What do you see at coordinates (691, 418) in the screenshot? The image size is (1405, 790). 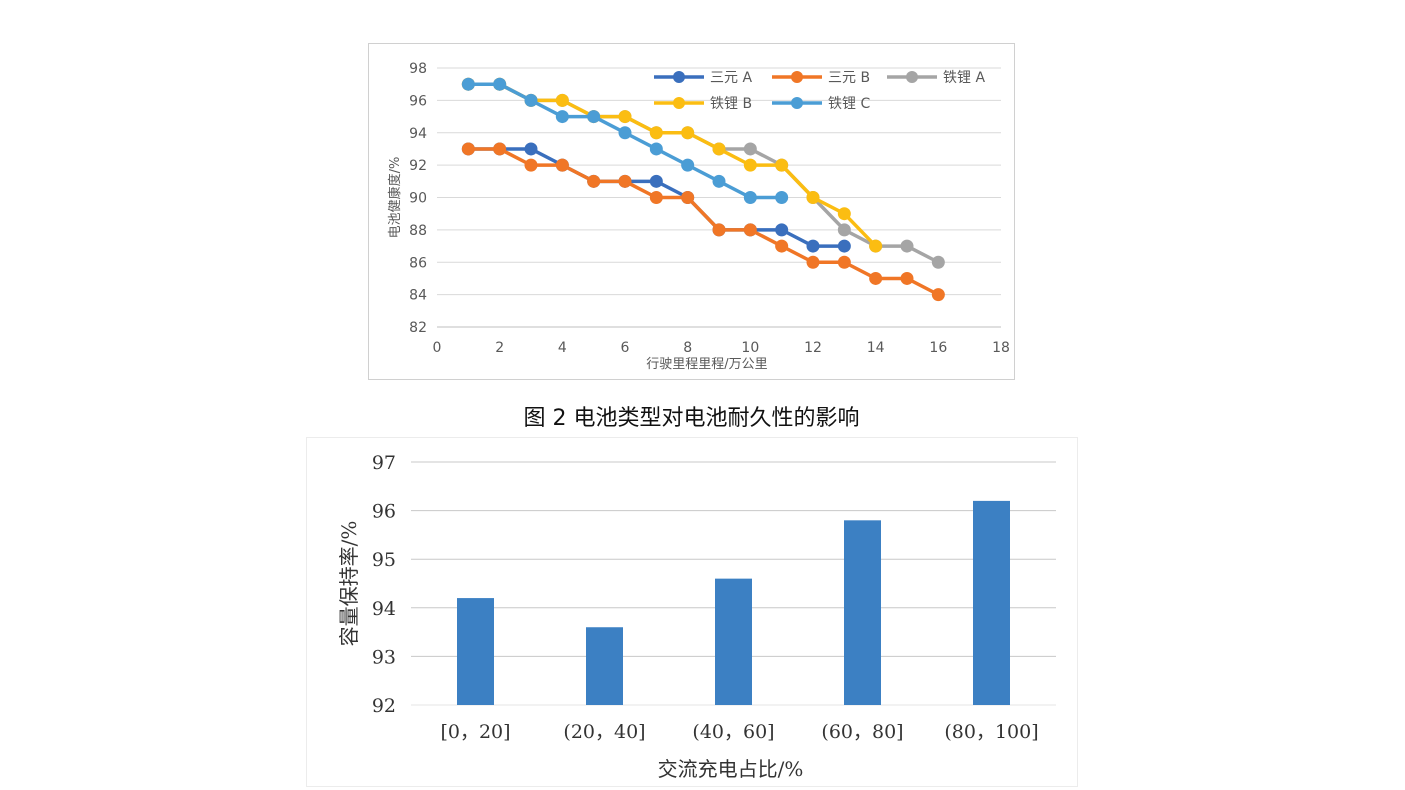 I see `figure-caption: 图 2 电池类型对电池耐久性的影响` at bounding box center [691, 418].